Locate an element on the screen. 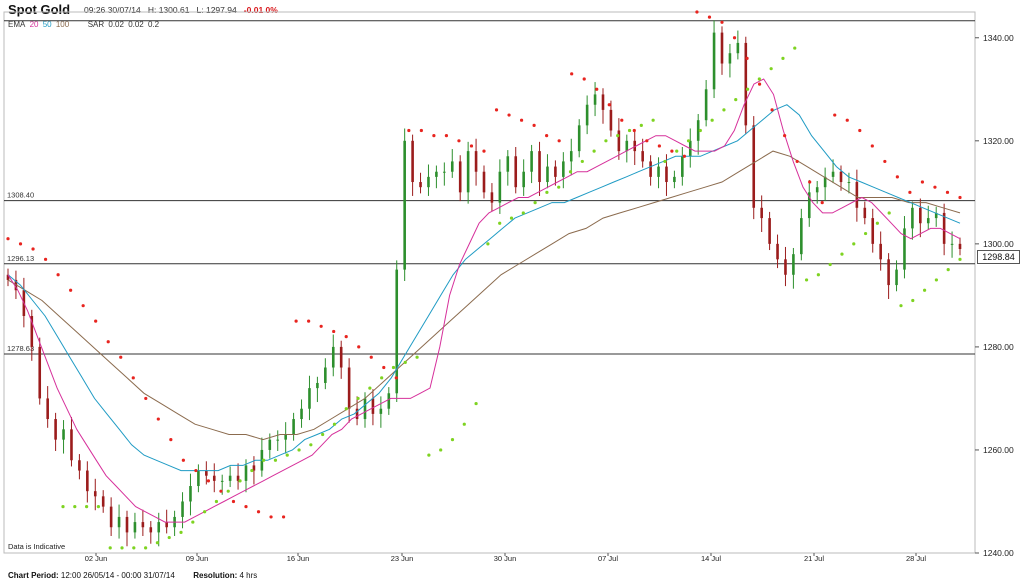 The height and width of the screenshot is (583, 1024). ema-label: EMA is located at coordinates (17, 24).